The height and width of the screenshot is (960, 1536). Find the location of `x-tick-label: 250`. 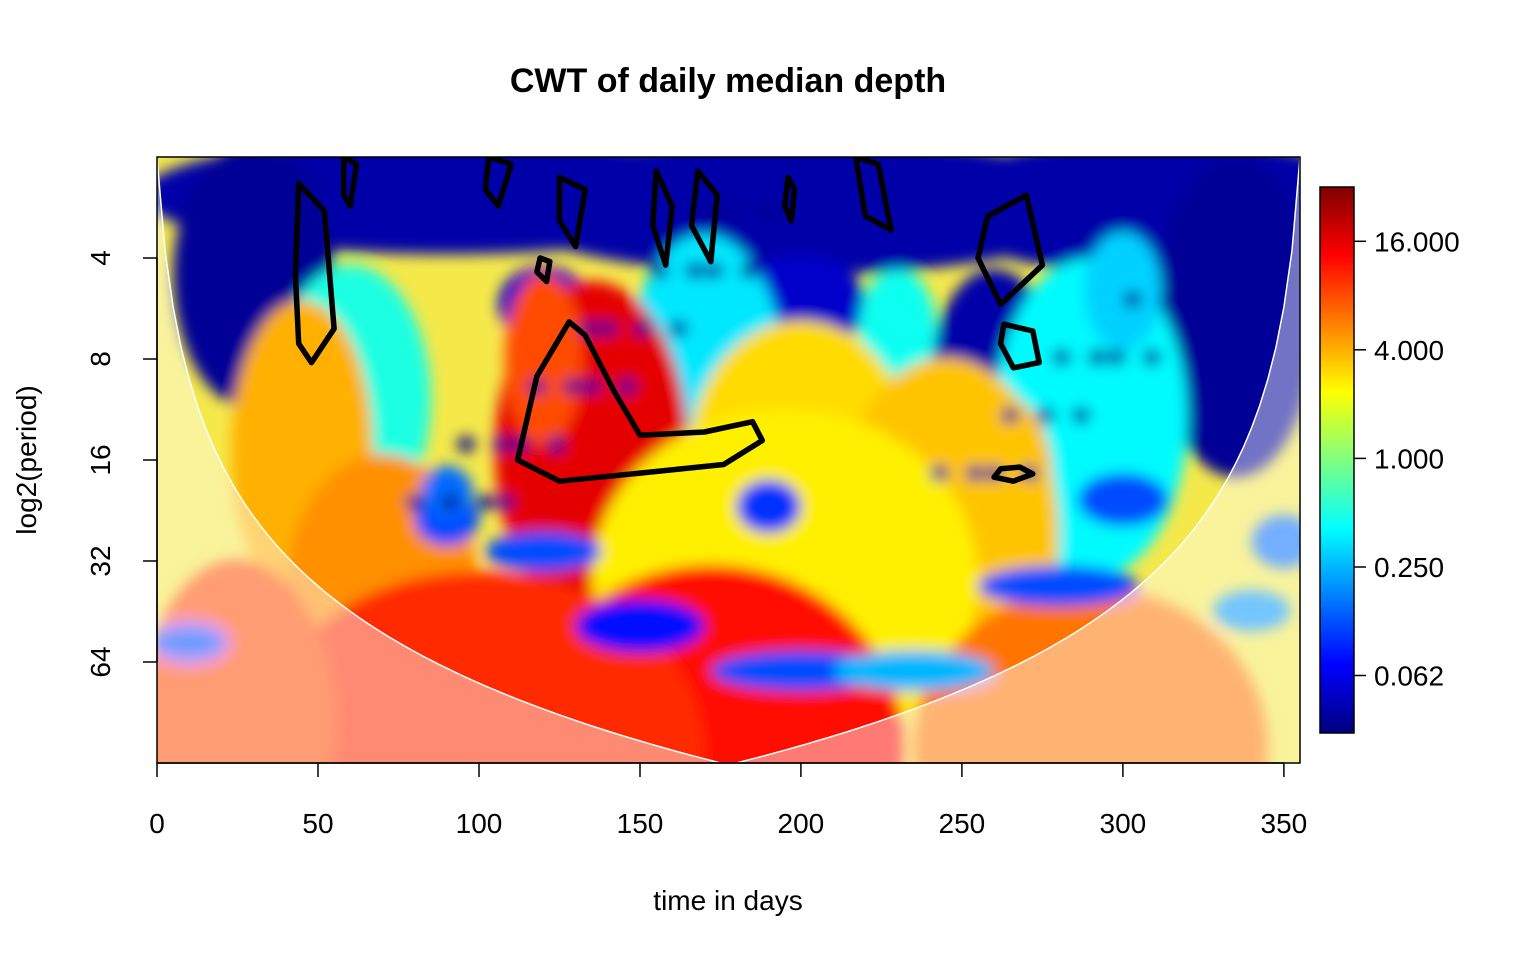

x-tick-label: 250 is located at coordinates (962, 823).